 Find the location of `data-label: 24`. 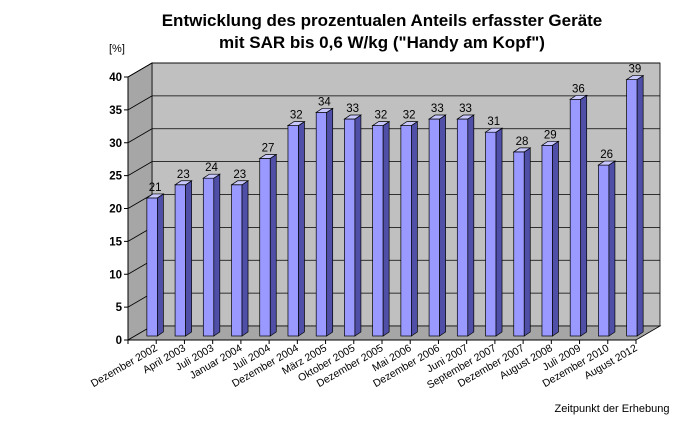

data-label: 24 is located at coordinates (211, 168).